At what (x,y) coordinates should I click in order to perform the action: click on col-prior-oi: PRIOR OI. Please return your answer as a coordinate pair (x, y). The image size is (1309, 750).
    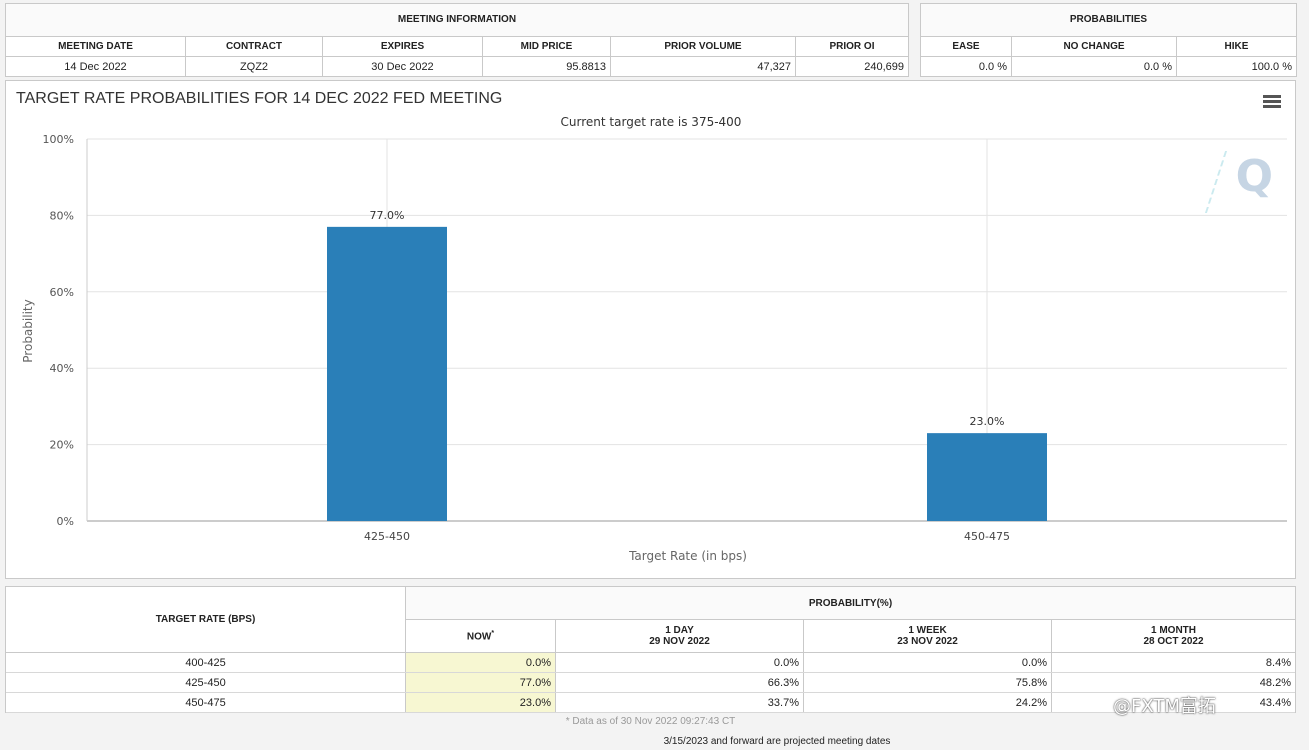
    Looking at the image, I should click on (851, 47).